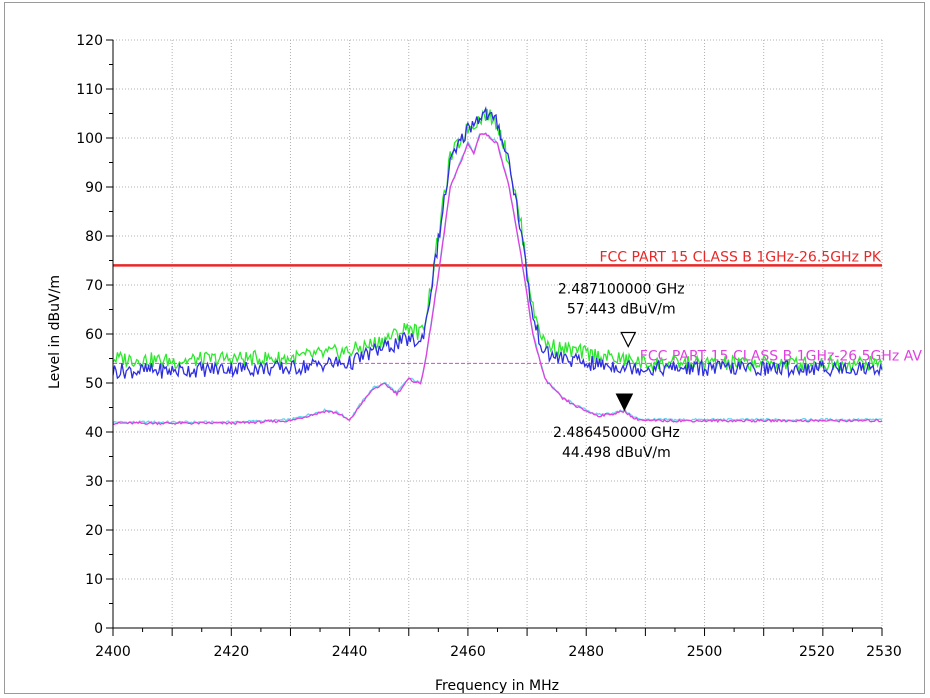 Image resolution: width=930 pixels, height=698 pixels. Describe the element at coordinates (231, 652) in the screenshot. I see `x-tick-label: 2420` at that location.